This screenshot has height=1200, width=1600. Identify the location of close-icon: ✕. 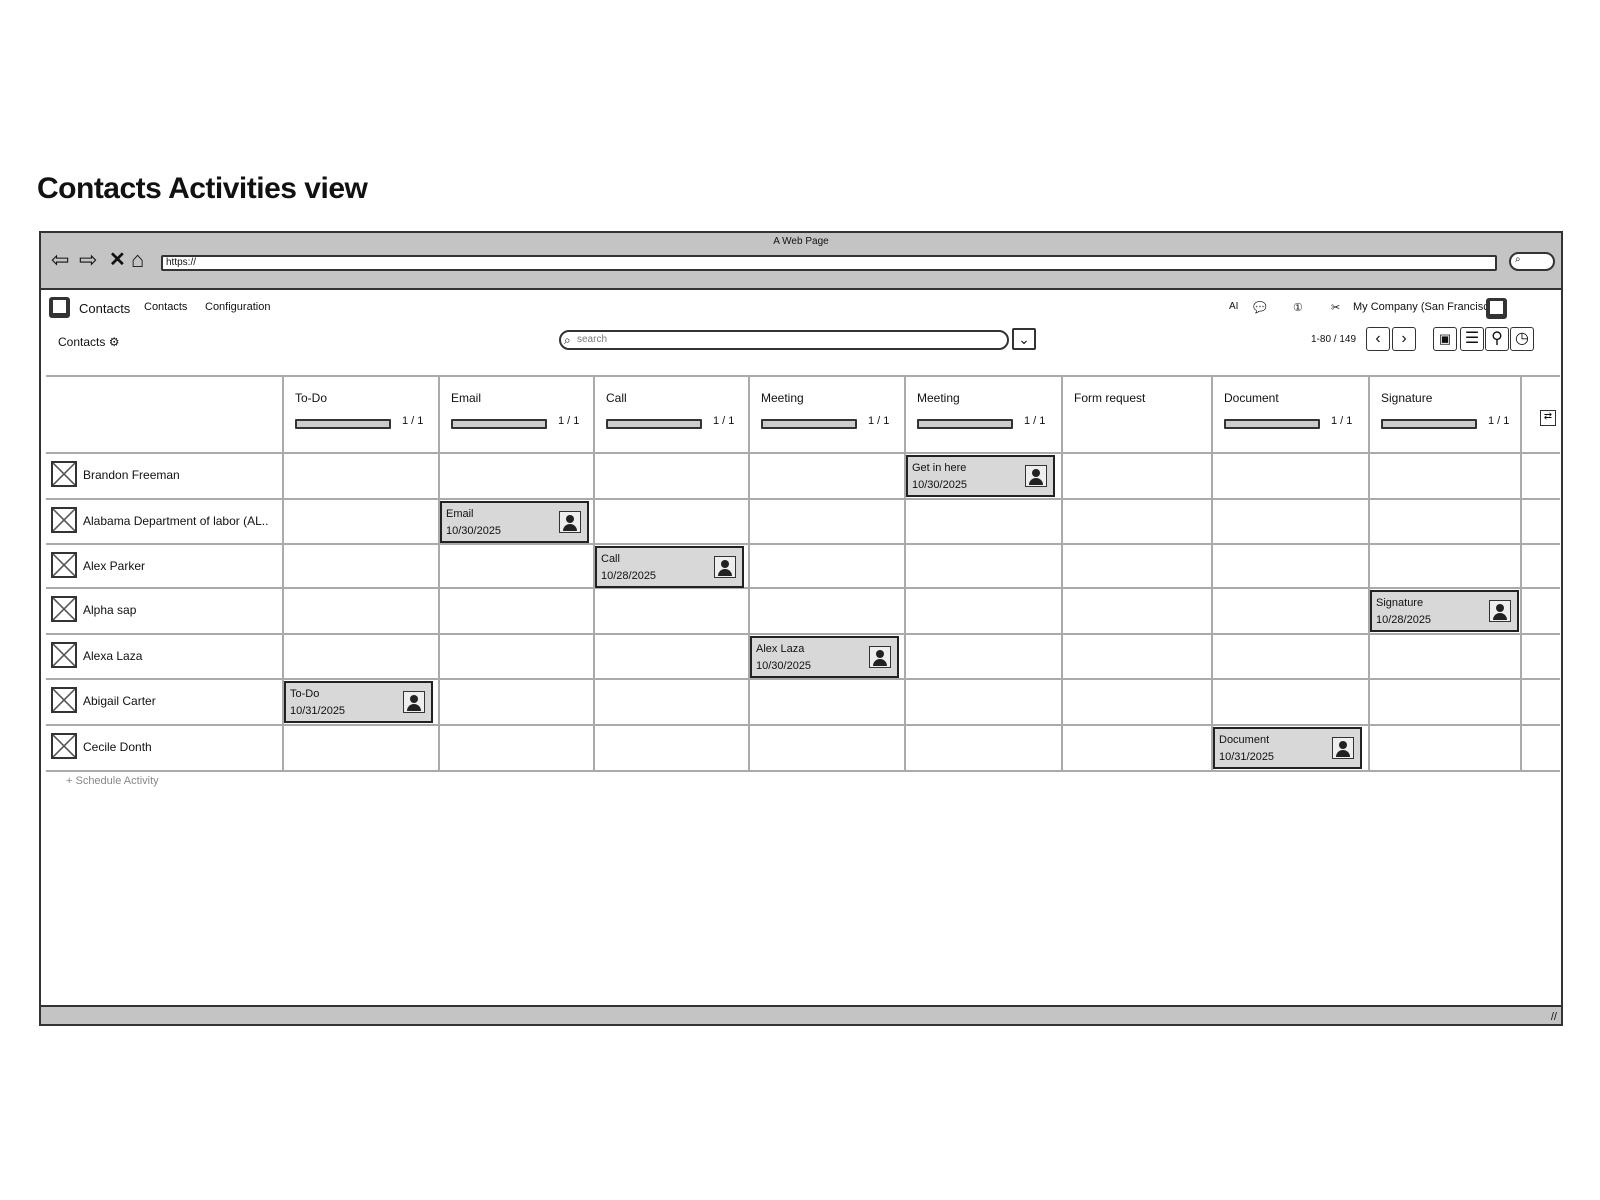
(117, 260).